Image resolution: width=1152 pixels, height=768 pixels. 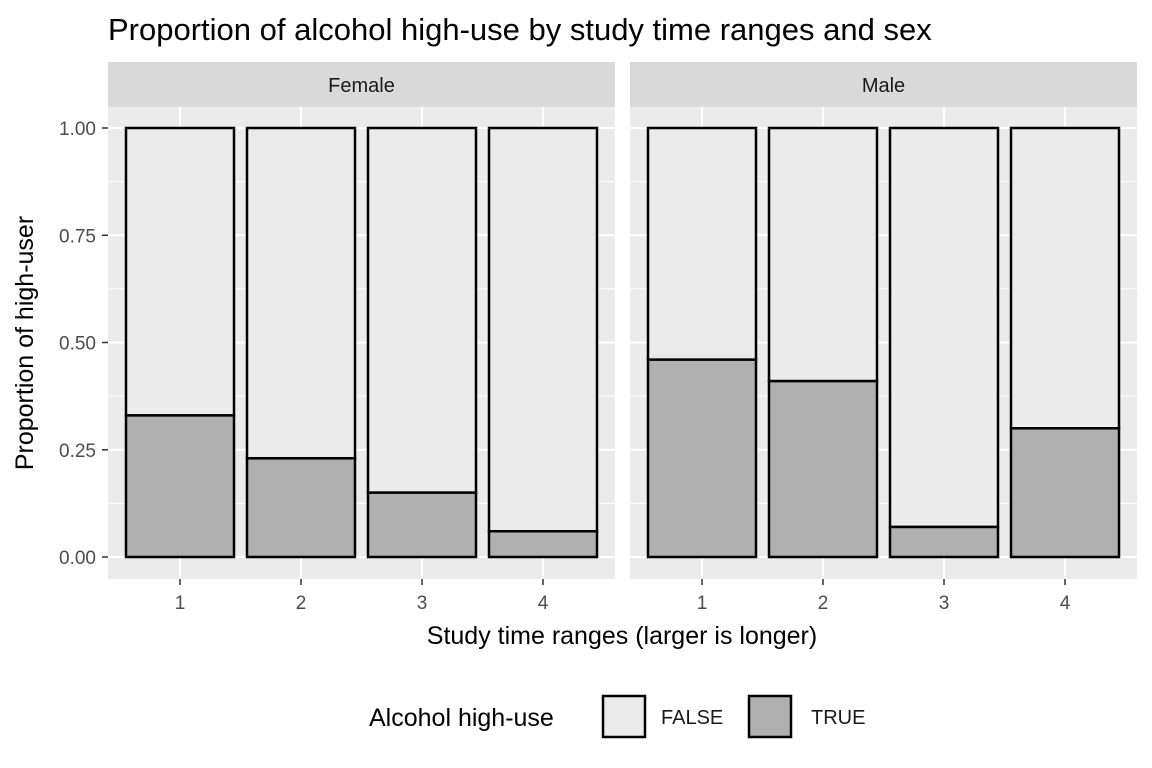 What do you see at coordinates (77, 129) in the screenshot?
I see `y-tick-label: 1.00` at bounding box center [77, 129].